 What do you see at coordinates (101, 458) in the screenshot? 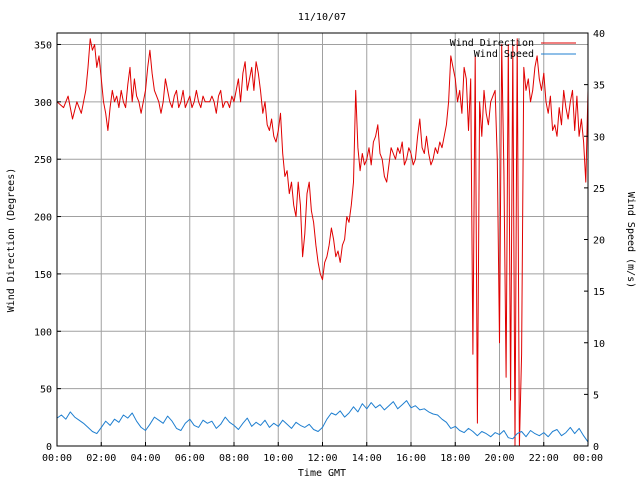
I see `x-tick-label: 02:00` at bounding box center [101, 458].